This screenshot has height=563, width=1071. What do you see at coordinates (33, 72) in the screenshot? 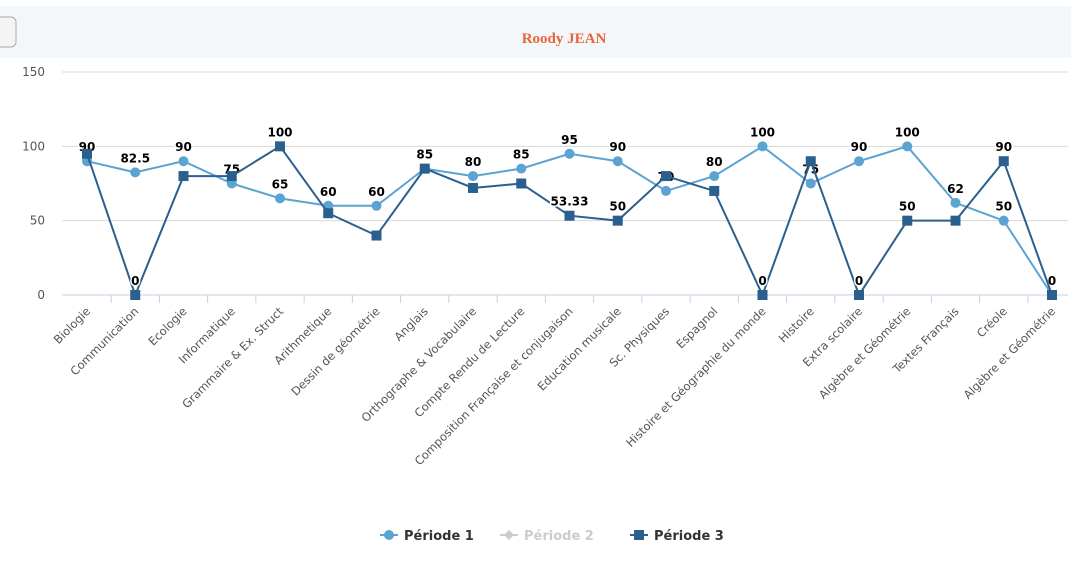
I see `y-tick-label: 150` at bounding box center [33, 72].